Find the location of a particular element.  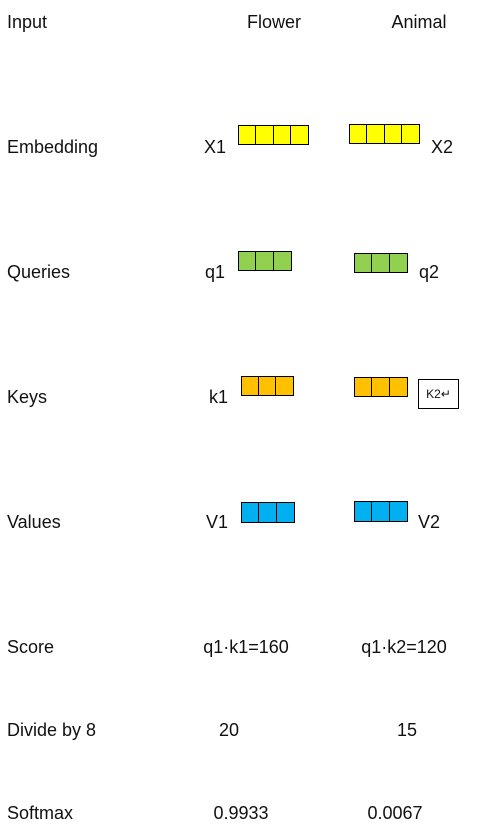

column-header-animal: Animal is located at coordinates (419, 22).